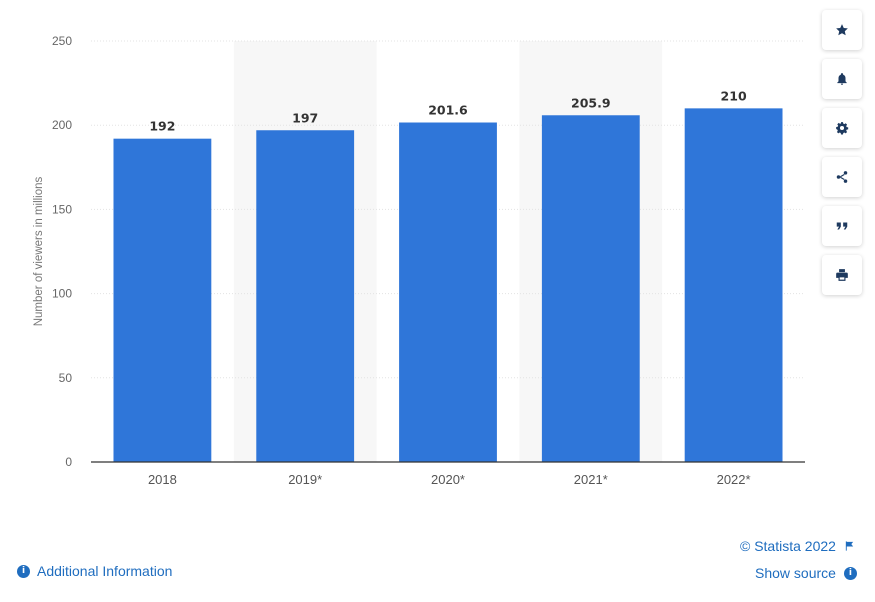  Describe the element at coordinates (591, 479) in the screenshot. I see `x-tick-label: 2021*` at that location.